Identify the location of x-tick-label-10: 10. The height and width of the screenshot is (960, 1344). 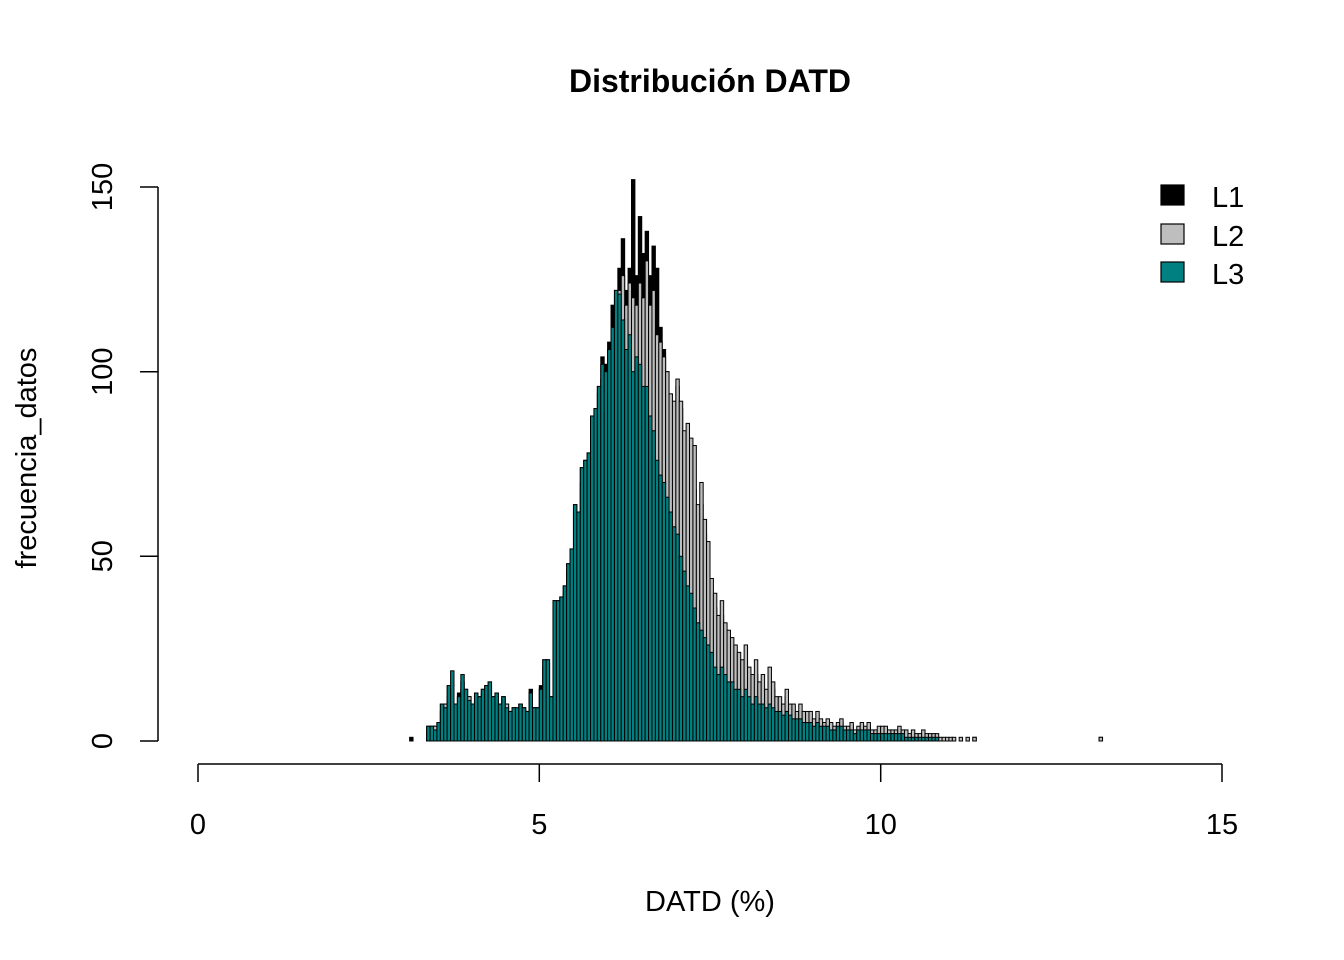
(881, 825).